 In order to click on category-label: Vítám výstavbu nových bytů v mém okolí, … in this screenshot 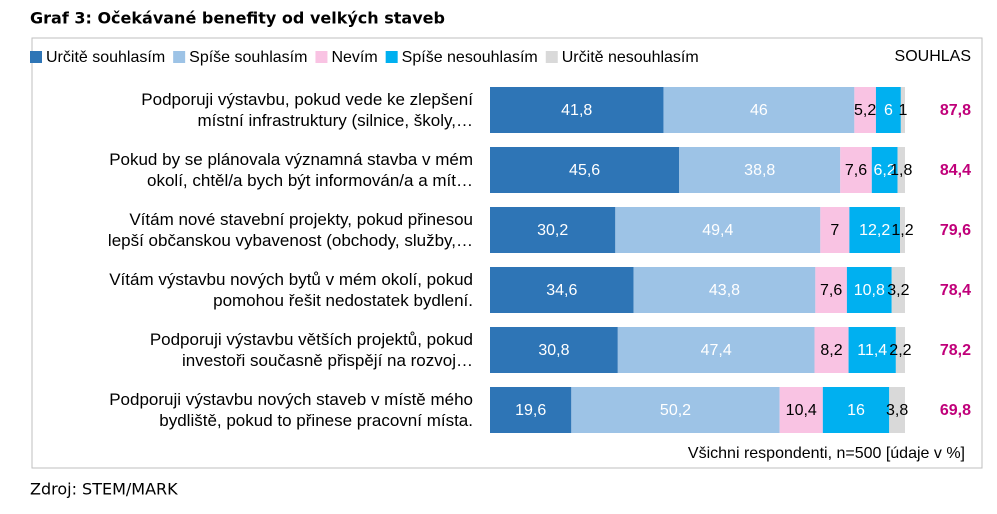, I will do `click(291, 290)`.